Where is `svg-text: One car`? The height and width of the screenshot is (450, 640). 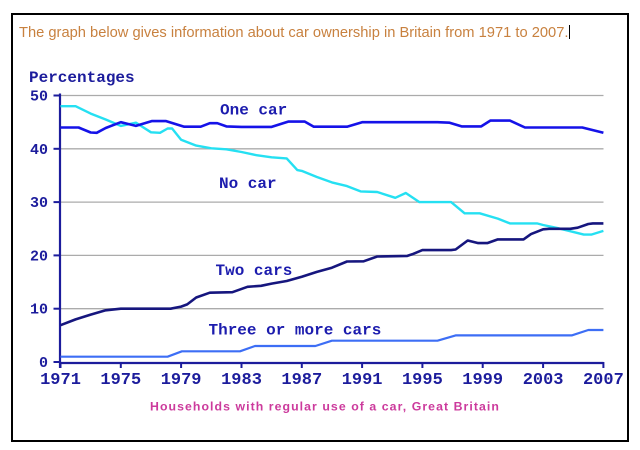
svg-text: One car is located at coordinates (253, 111).